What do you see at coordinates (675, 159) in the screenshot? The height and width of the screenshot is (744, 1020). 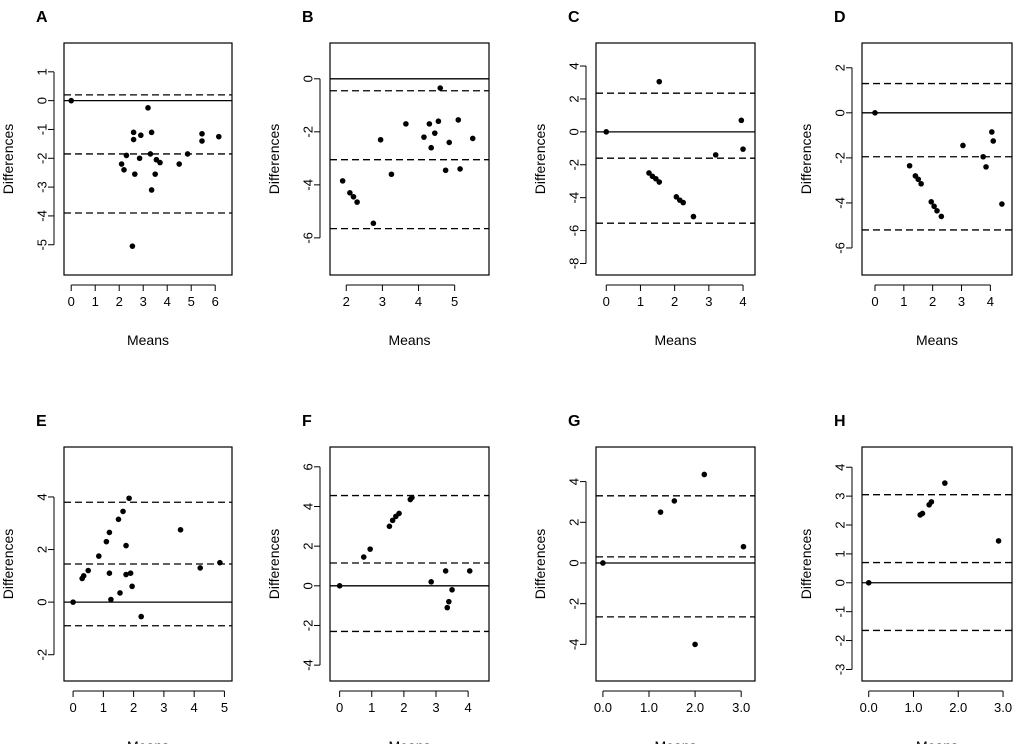 I see `plot-box-c` at bounding box center [675, 159].